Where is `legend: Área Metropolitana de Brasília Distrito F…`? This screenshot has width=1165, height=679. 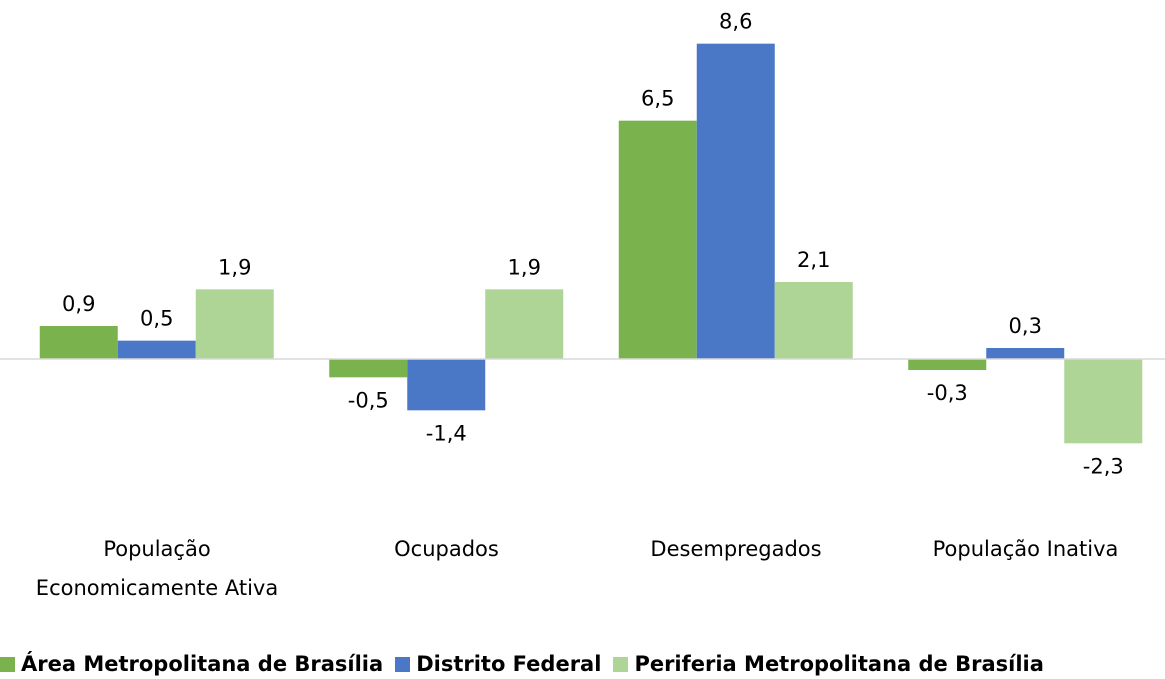
legend: Área Metropolitana de Brasília Distrito F… is located at coordinates (582, 663).